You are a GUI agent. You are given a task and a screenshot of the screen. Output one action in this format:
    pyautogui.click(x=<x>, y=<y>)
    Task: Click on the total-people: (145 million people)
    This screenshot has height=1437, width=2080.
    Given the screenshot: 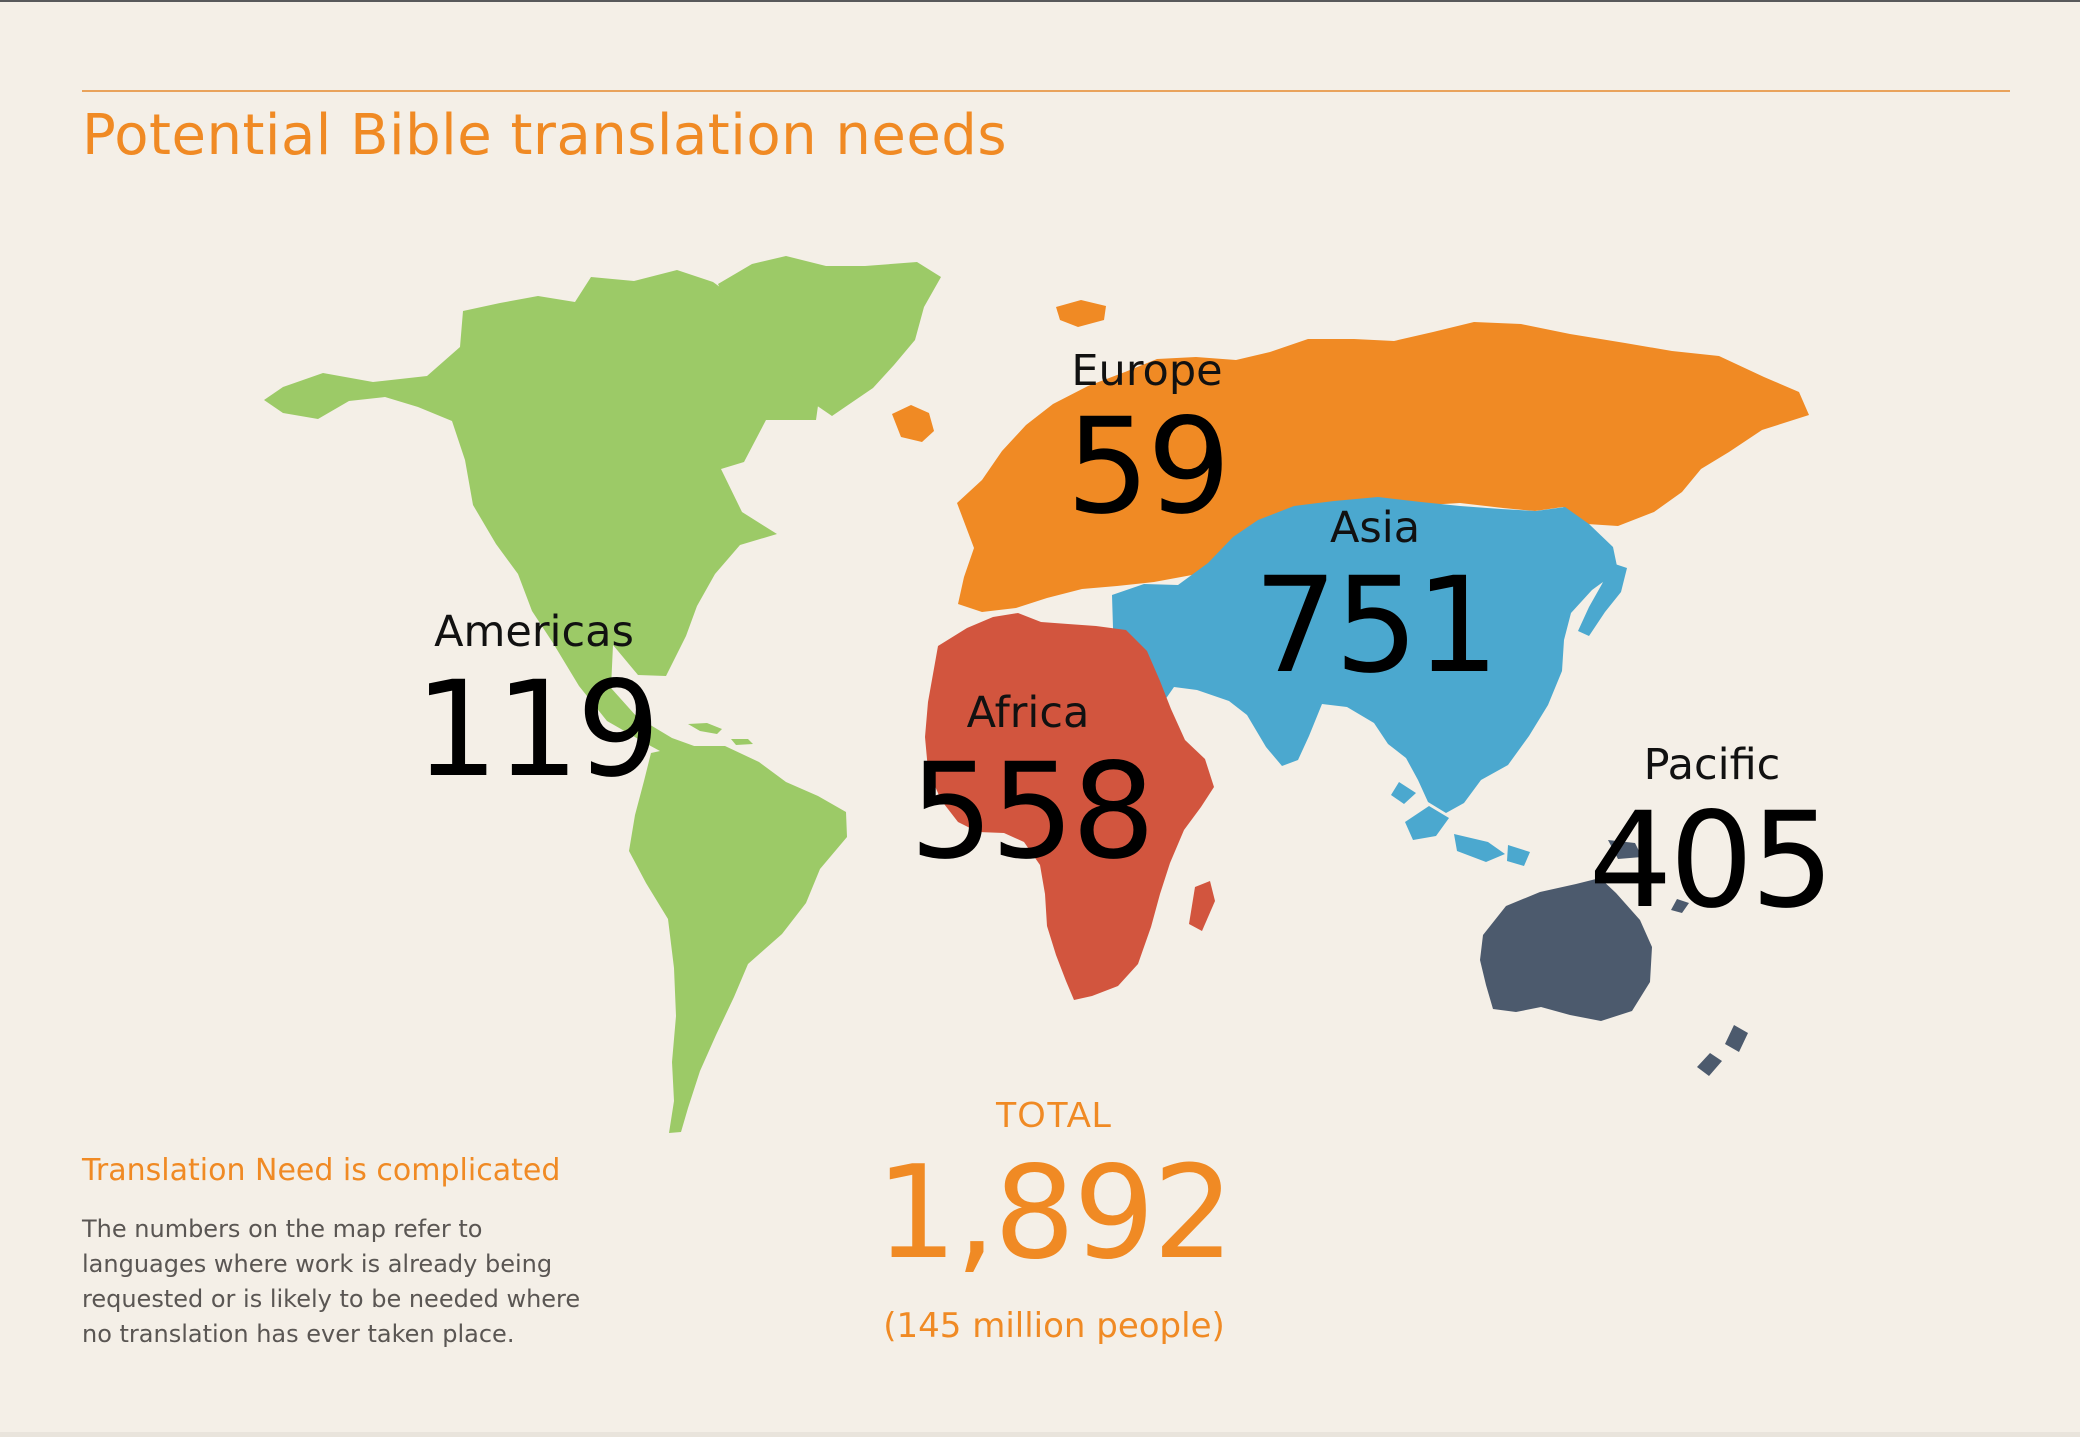 What is the action you would take?
    pyautogui.click(x=1054, y=1326)
    